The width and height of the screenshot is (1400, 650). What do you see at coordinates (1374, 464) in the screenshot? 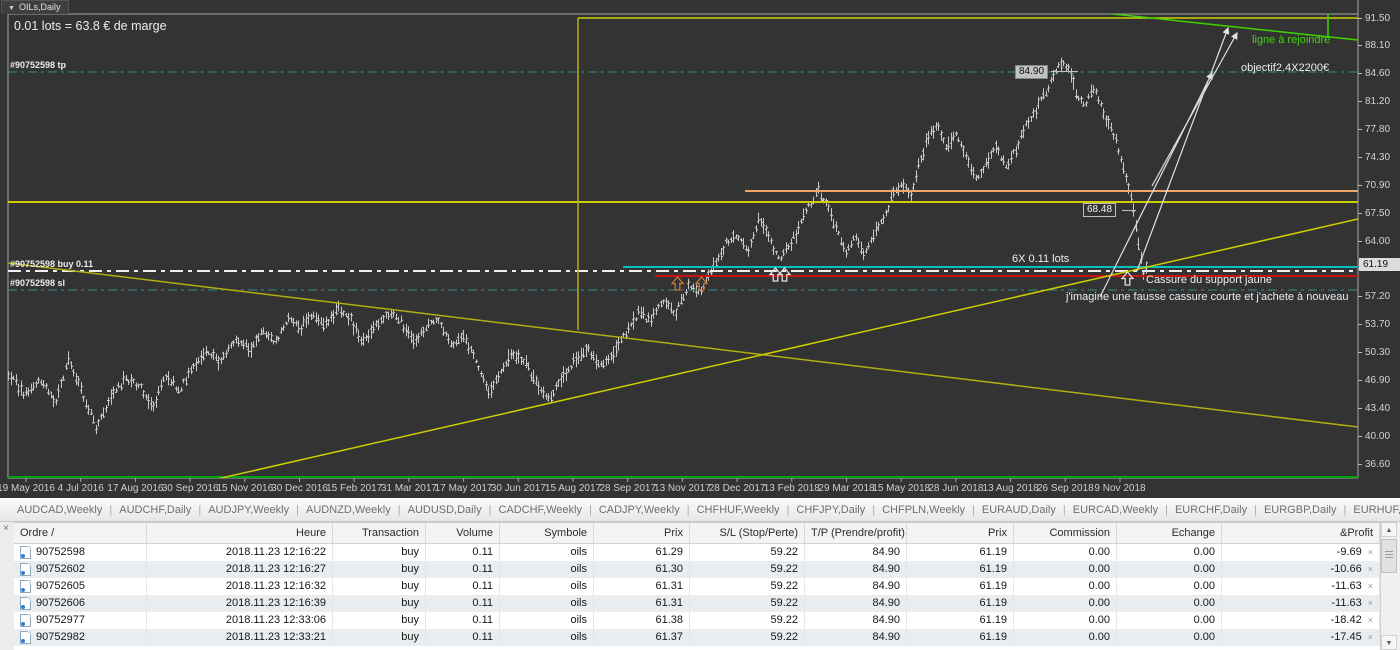
I see `price-tick-label: 36.60` at bounding box center [1374, 464].